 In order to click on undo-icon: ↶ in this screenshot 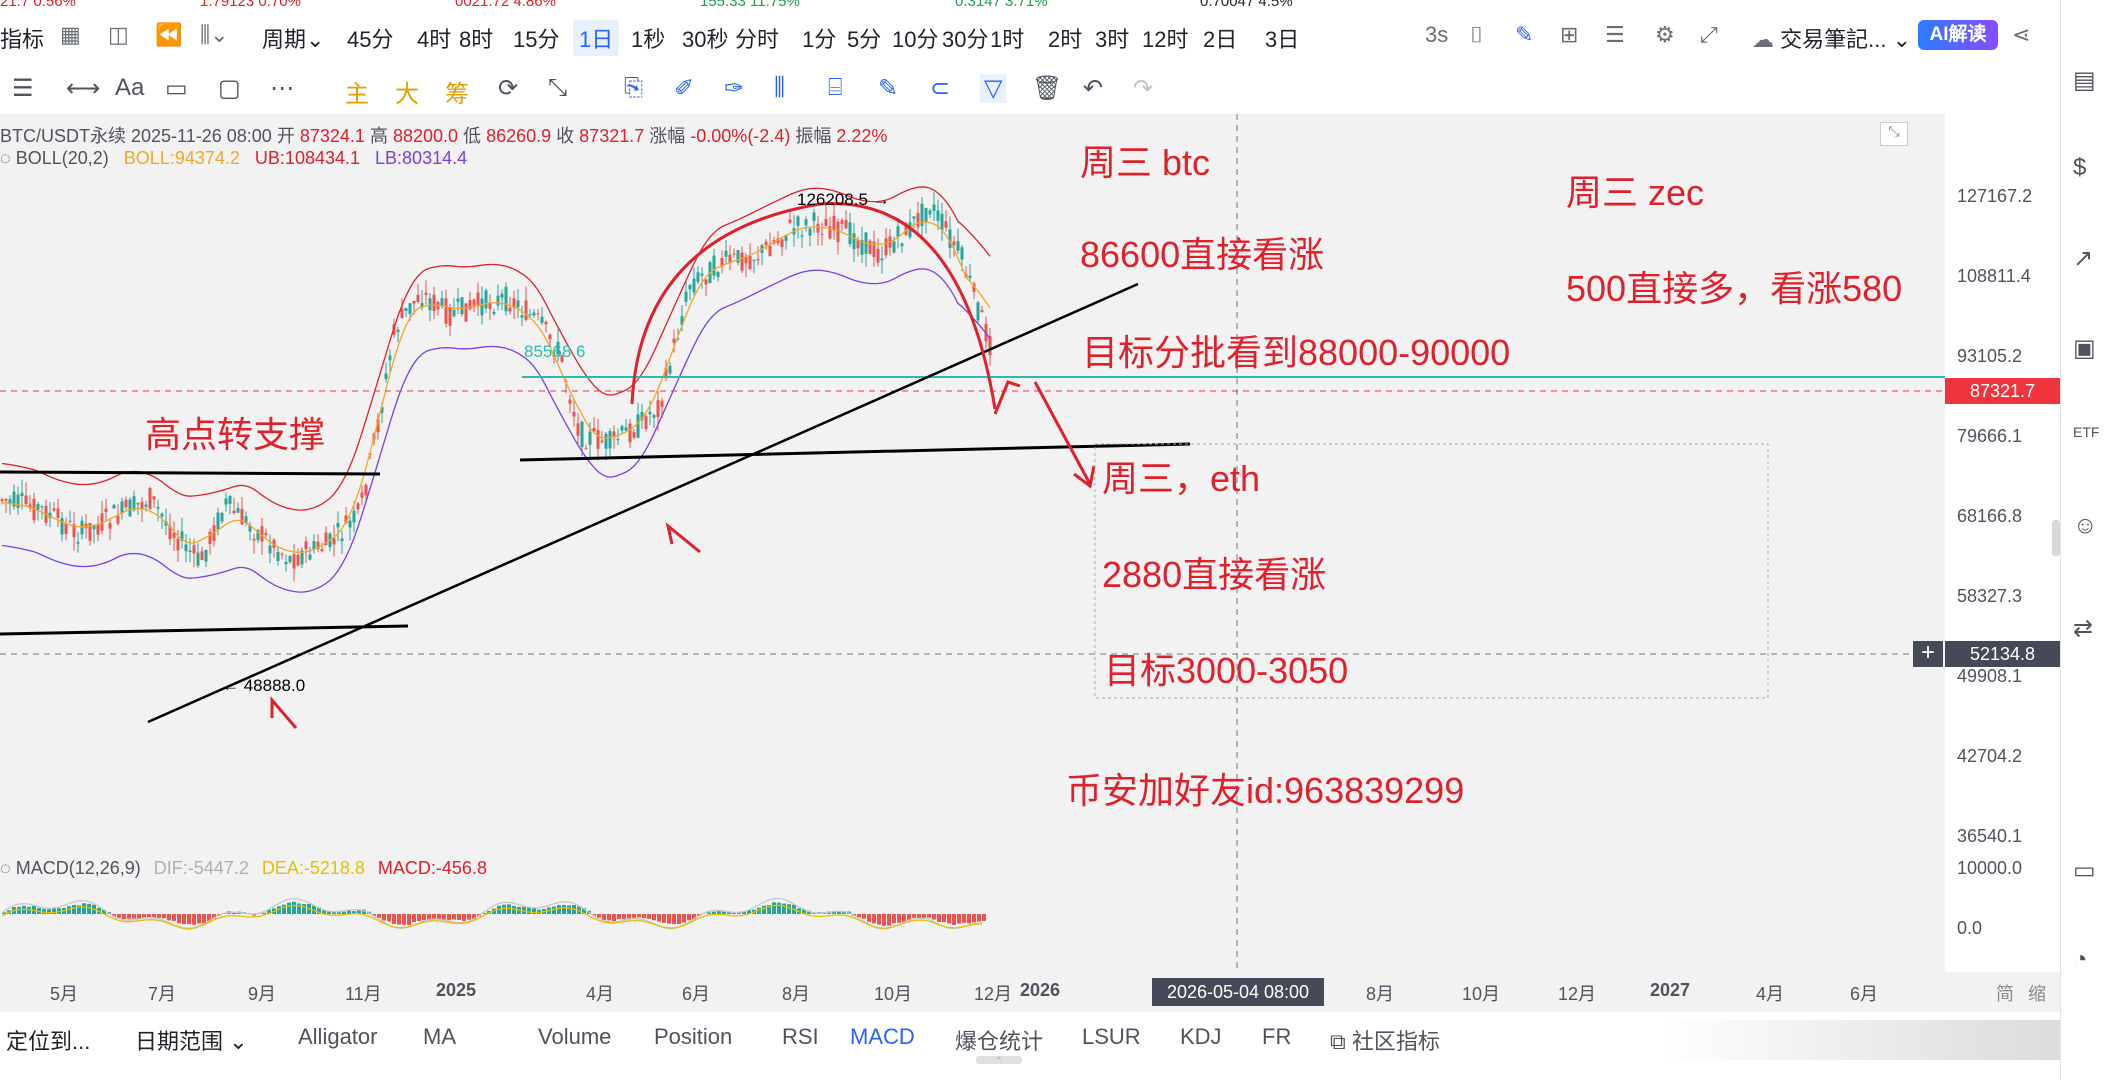, I will do `click(1093, 88)`.